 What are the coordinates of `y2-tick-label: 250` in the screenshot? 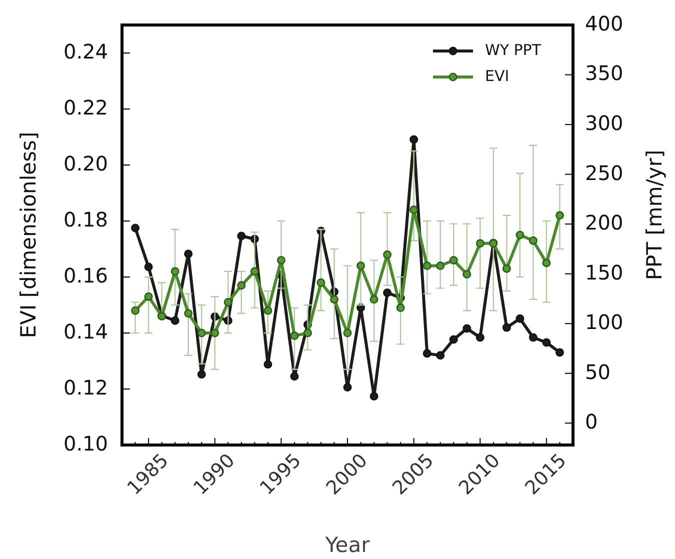 It's located at (604, 172).